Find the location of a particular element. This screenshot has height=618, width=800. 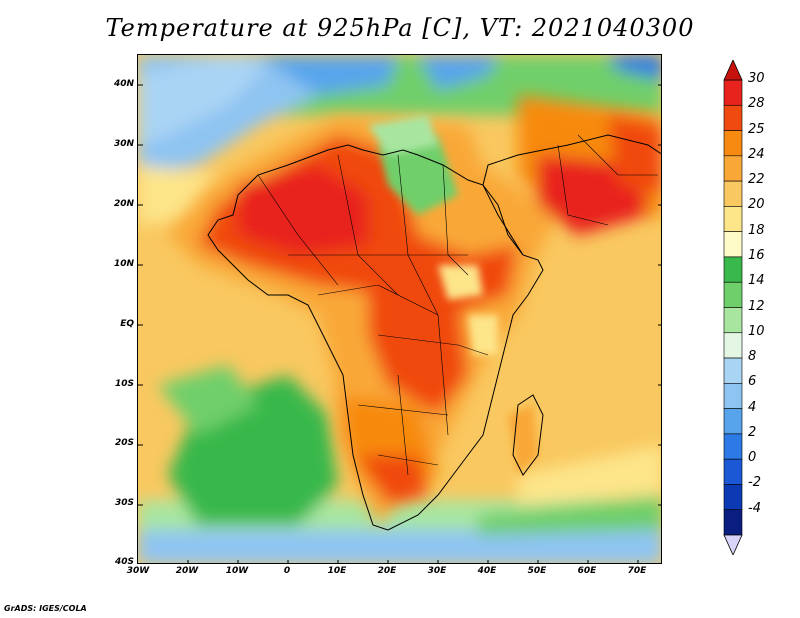

colorbar-label: 8 is located at coordinates (752, 357).